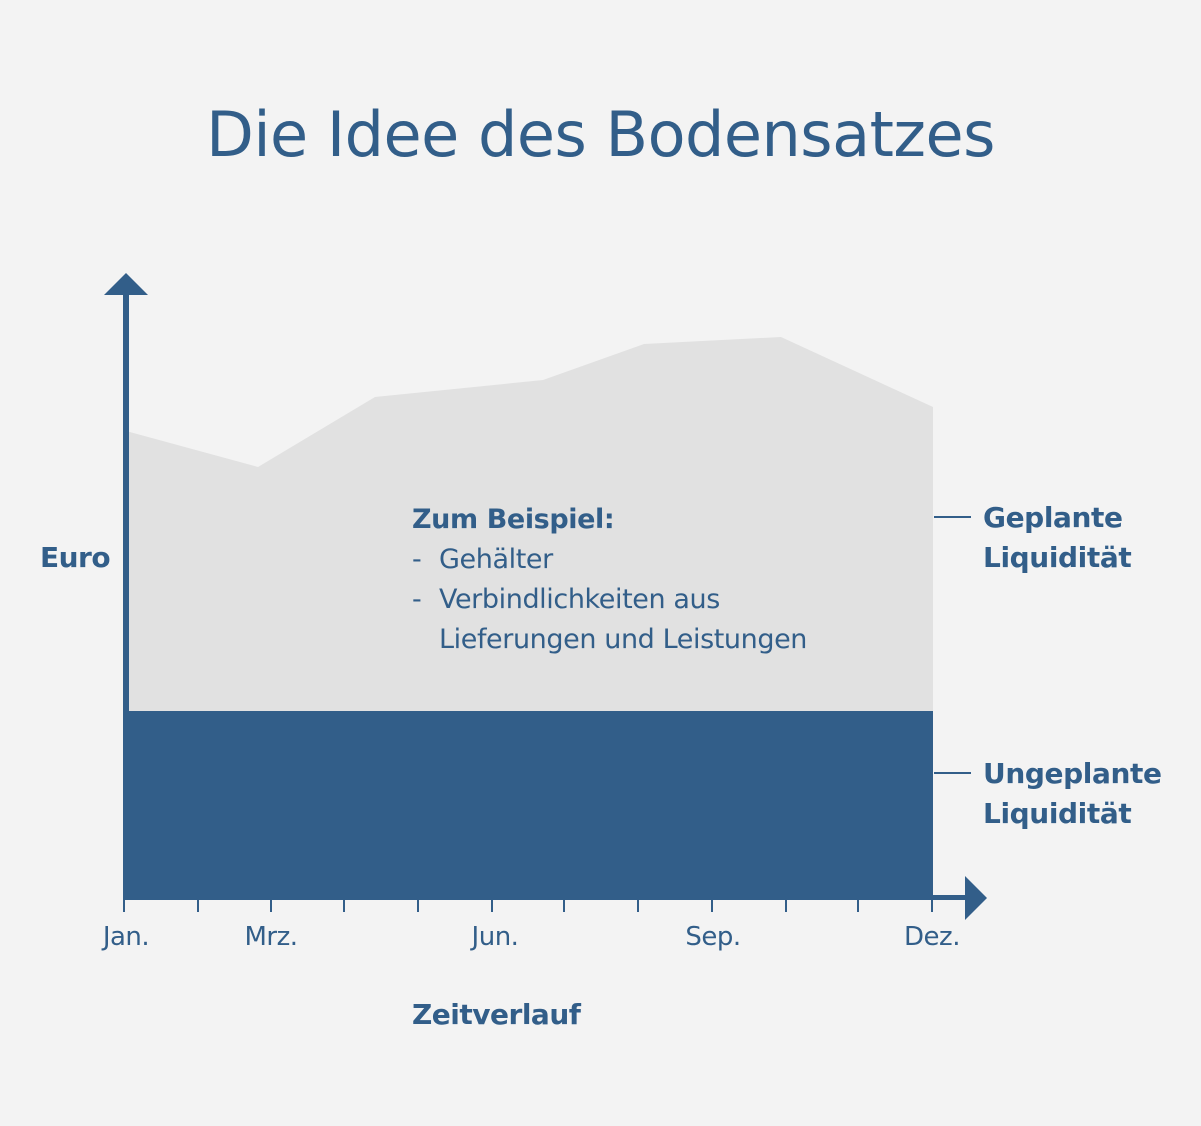 Image resolution: width=1201 pixels, height=1126 pixels. What do you see at coordinates (1072, 794) in the screenshot?
I see `legend-unplanned-liquidity: Ungeplante Liquidität` at bounding box center [1072, 794].